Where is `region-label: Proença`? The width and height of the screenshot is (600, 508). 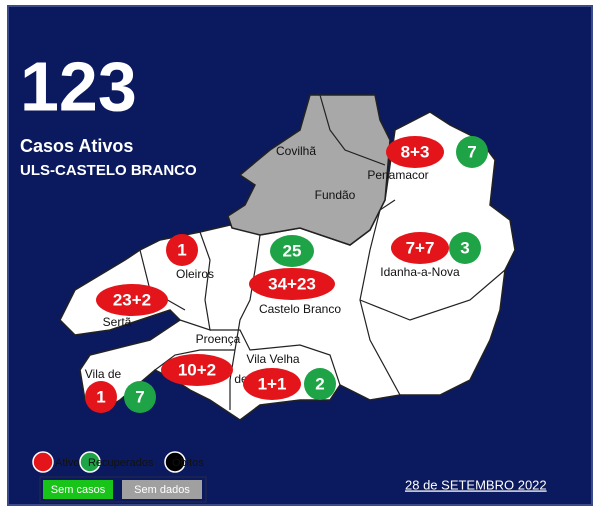
region-label: Proença is located at coordinates (218, 339).